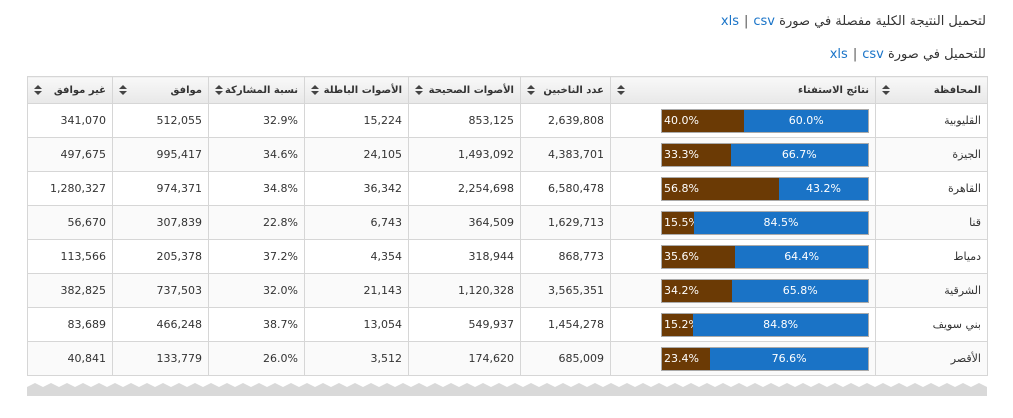 This screenshot has width=1013, height=418. Describe the element at coordinates (565, 324) in the screenshot. I see `table-cell: 1,454,278` at that location.